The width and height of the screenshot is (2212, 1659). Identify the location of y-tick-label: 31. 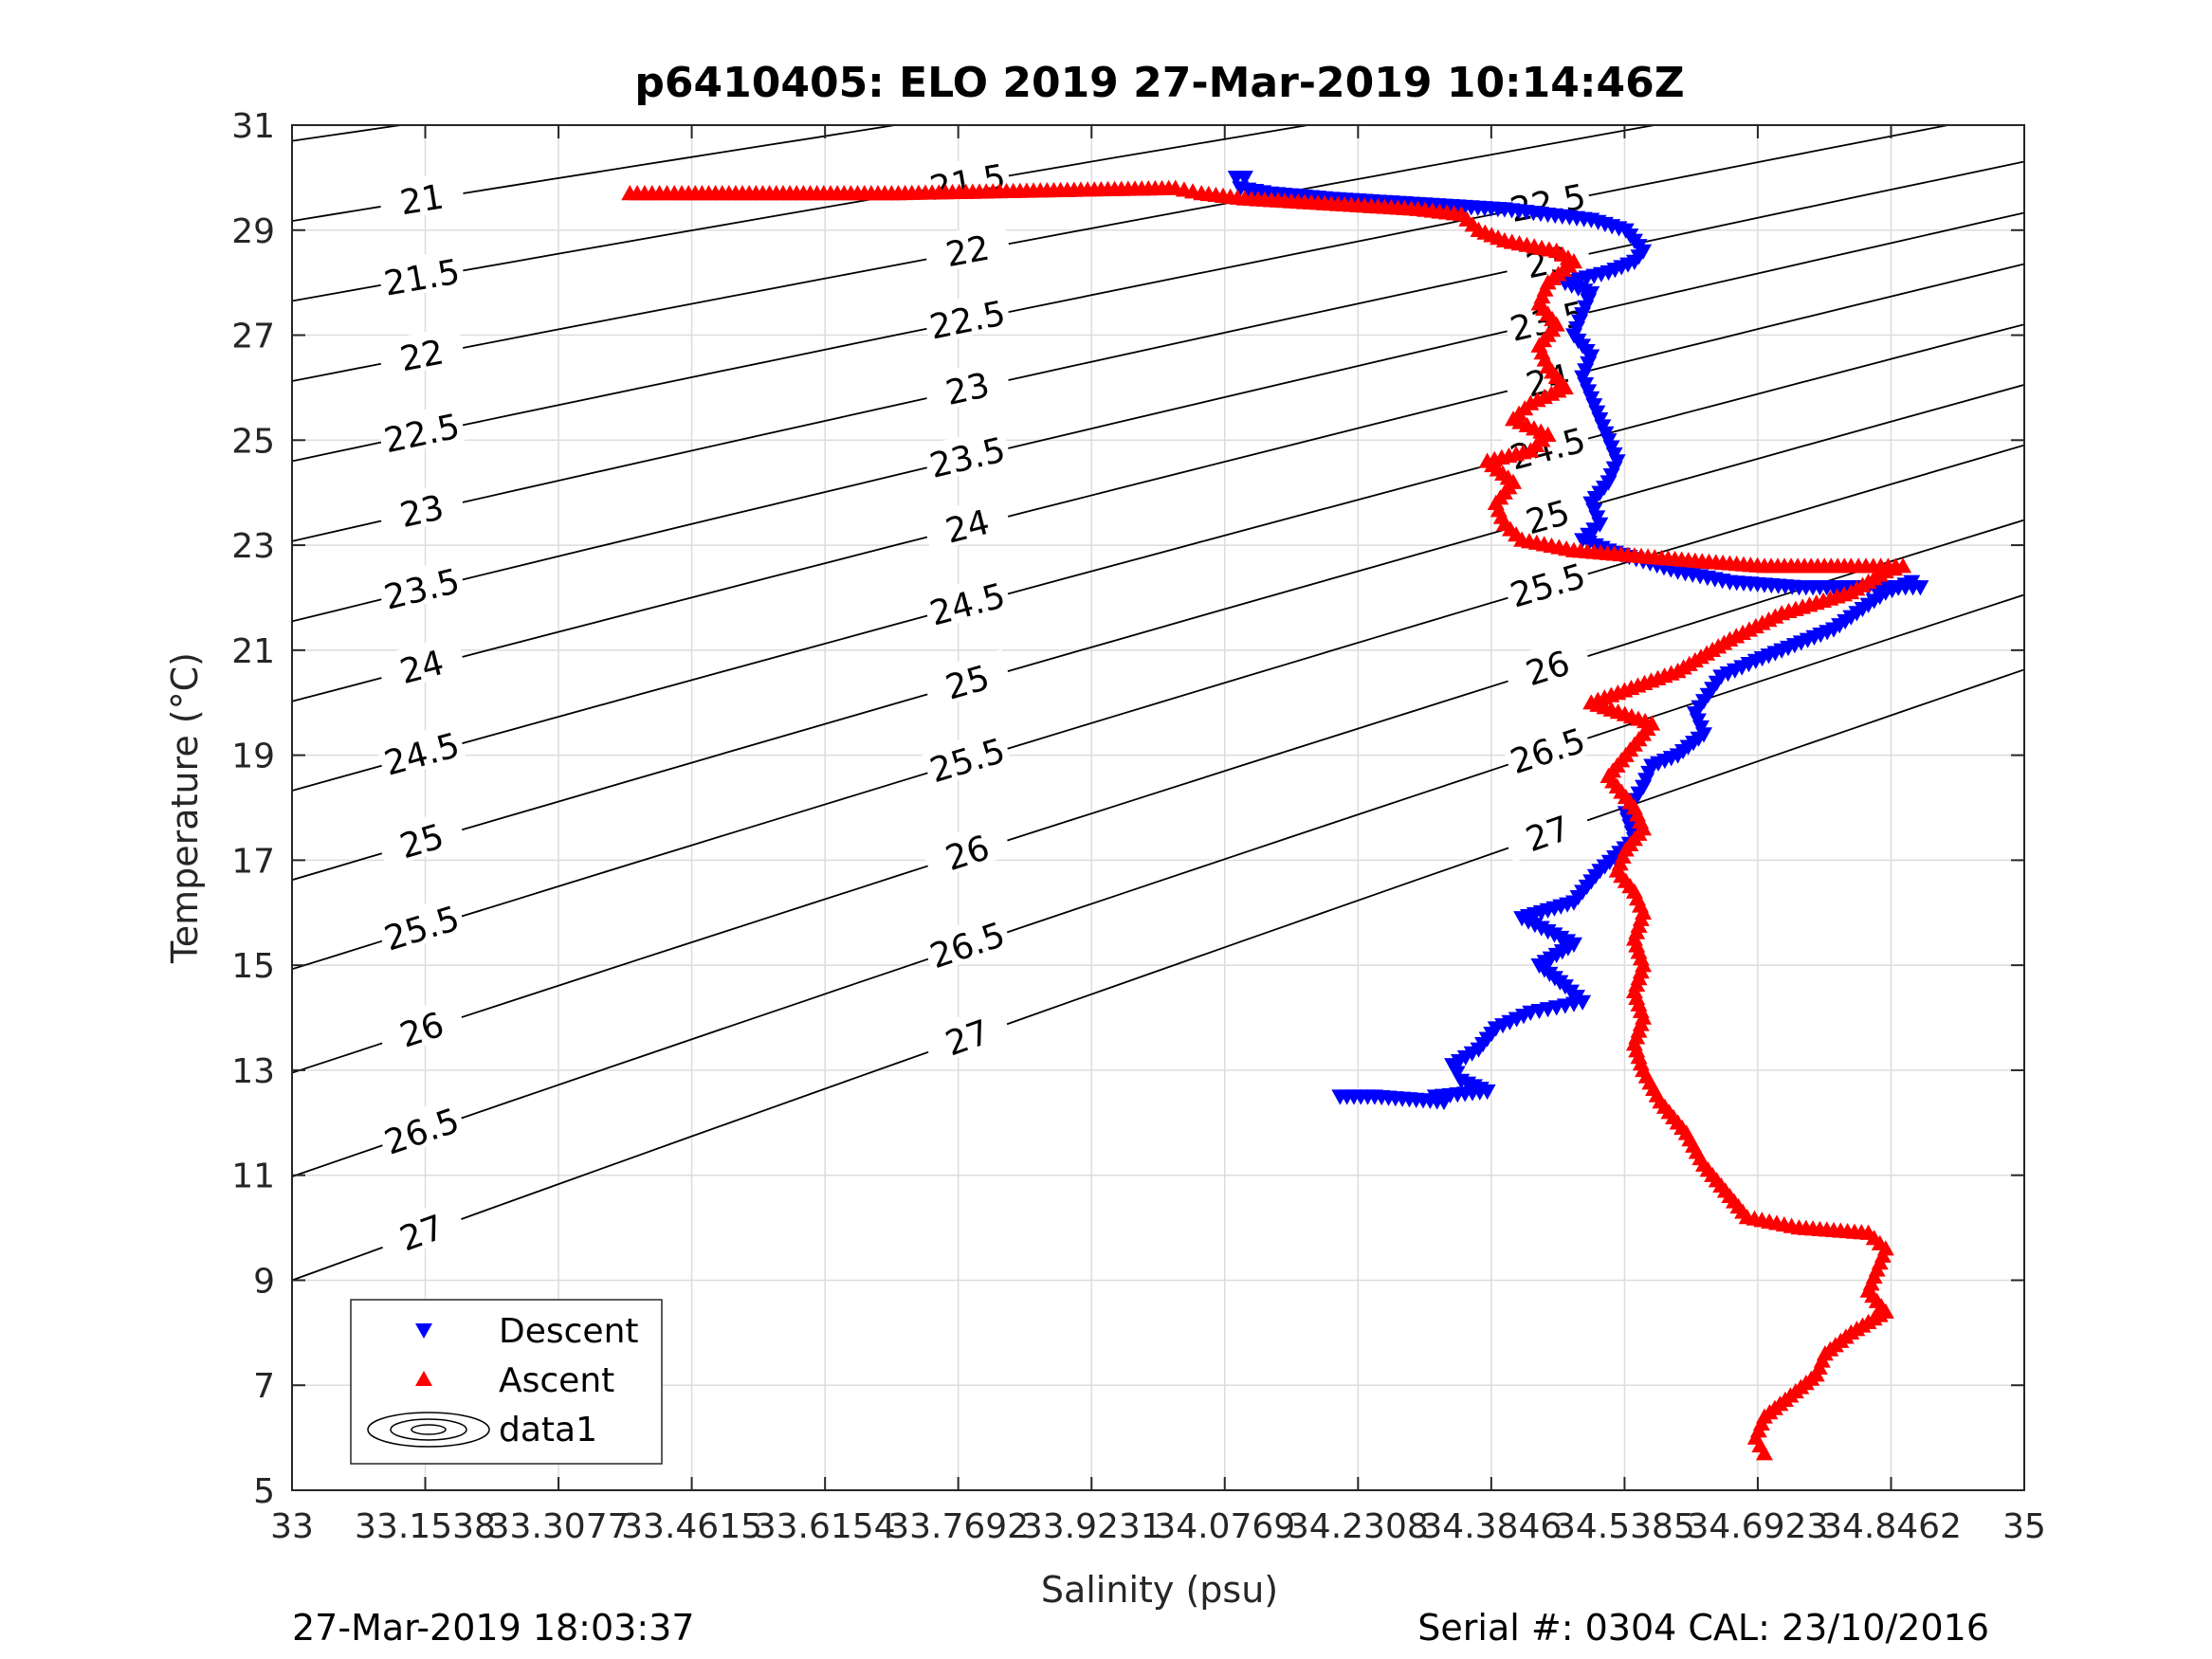
(253, 126).